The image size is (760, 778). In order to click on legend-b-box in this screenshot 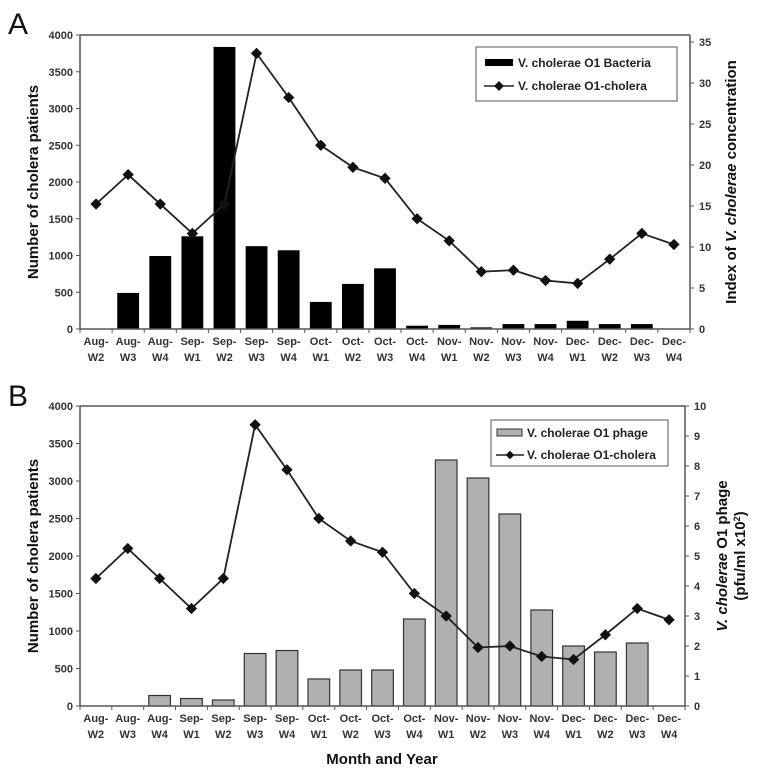, I will do `click(579, 443)`.